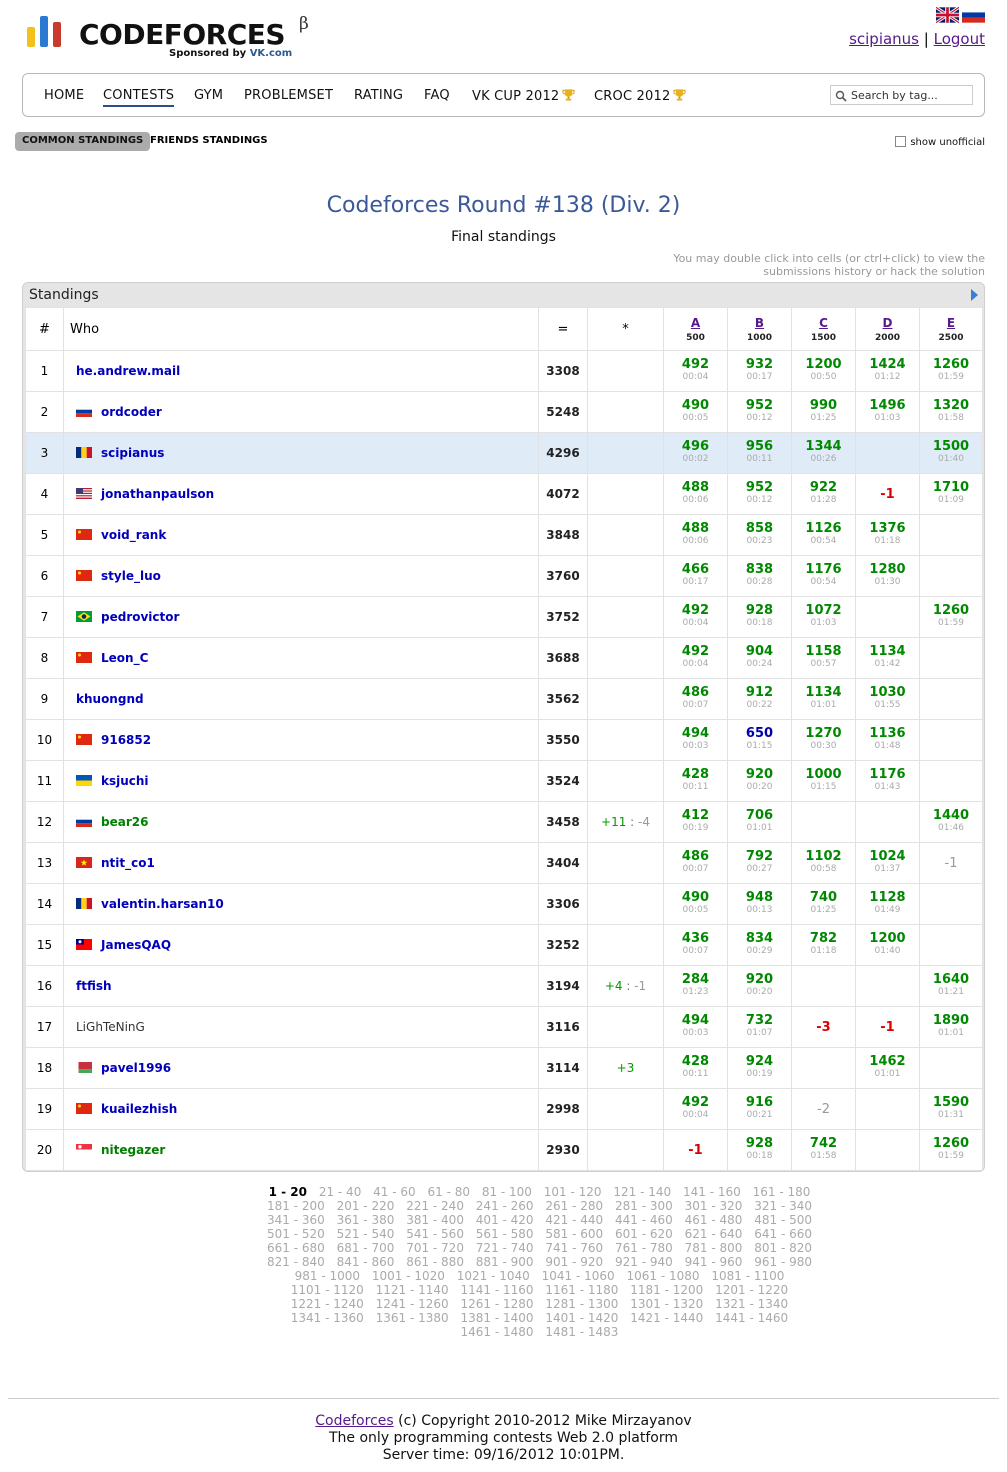 Image resolution: width=1007 pixels, height=1472 pixels. What do you see at coordinates (504, 1206) in the screenshot?
I see `pager-link: 241 - 260` at bounding box center [504, 1206].